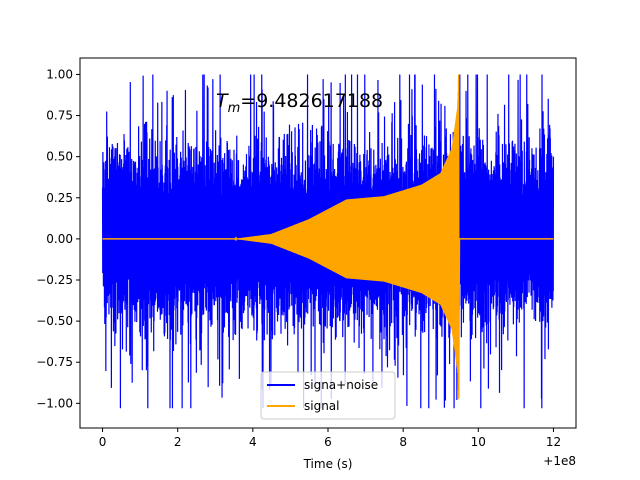  I want to click on y-axis: −1.00 −0.75 −0.50 −0.25 0.00 0.25 0.50 0.75 1.00, so click(58, 238).